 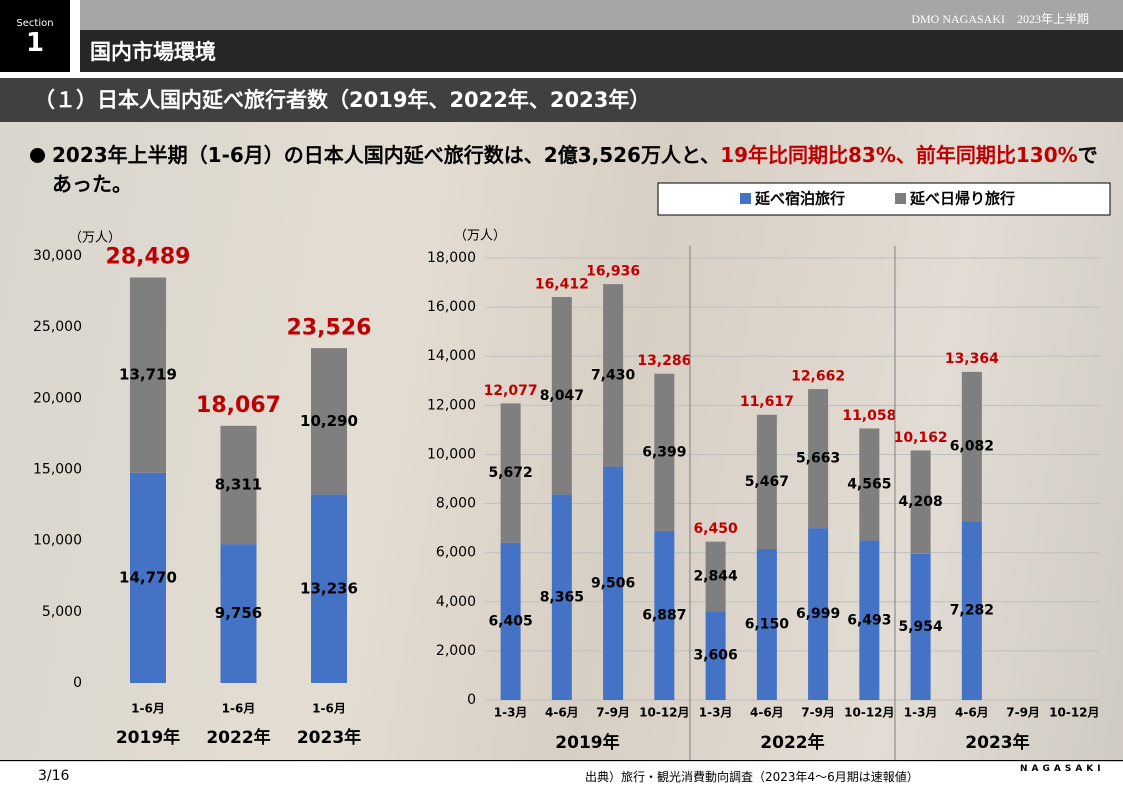 I want to click on y-axis-label: （万人）, so click(x=480, y=236).